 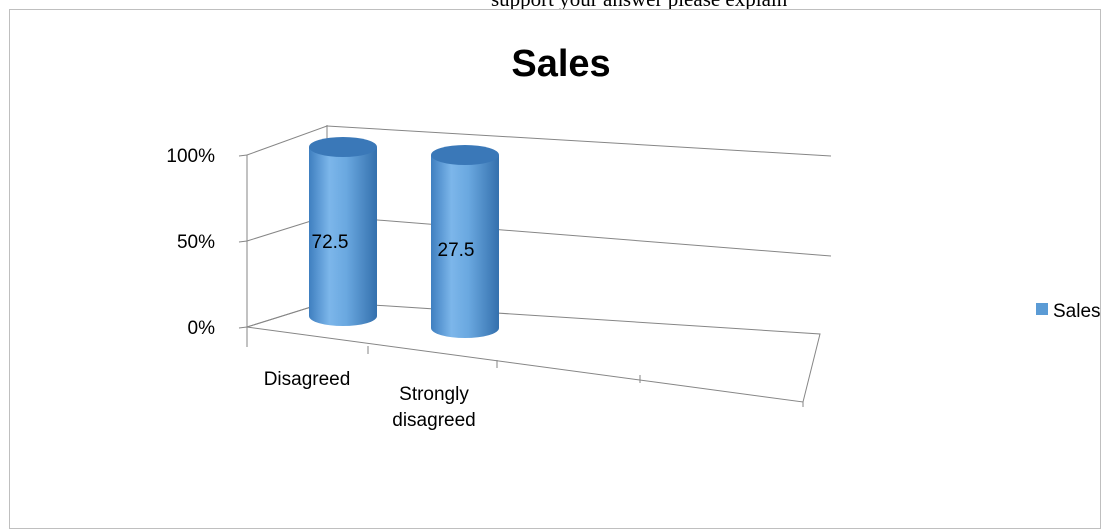 I want to click on legend-swatch-sales, so click(x=1042, y=309).